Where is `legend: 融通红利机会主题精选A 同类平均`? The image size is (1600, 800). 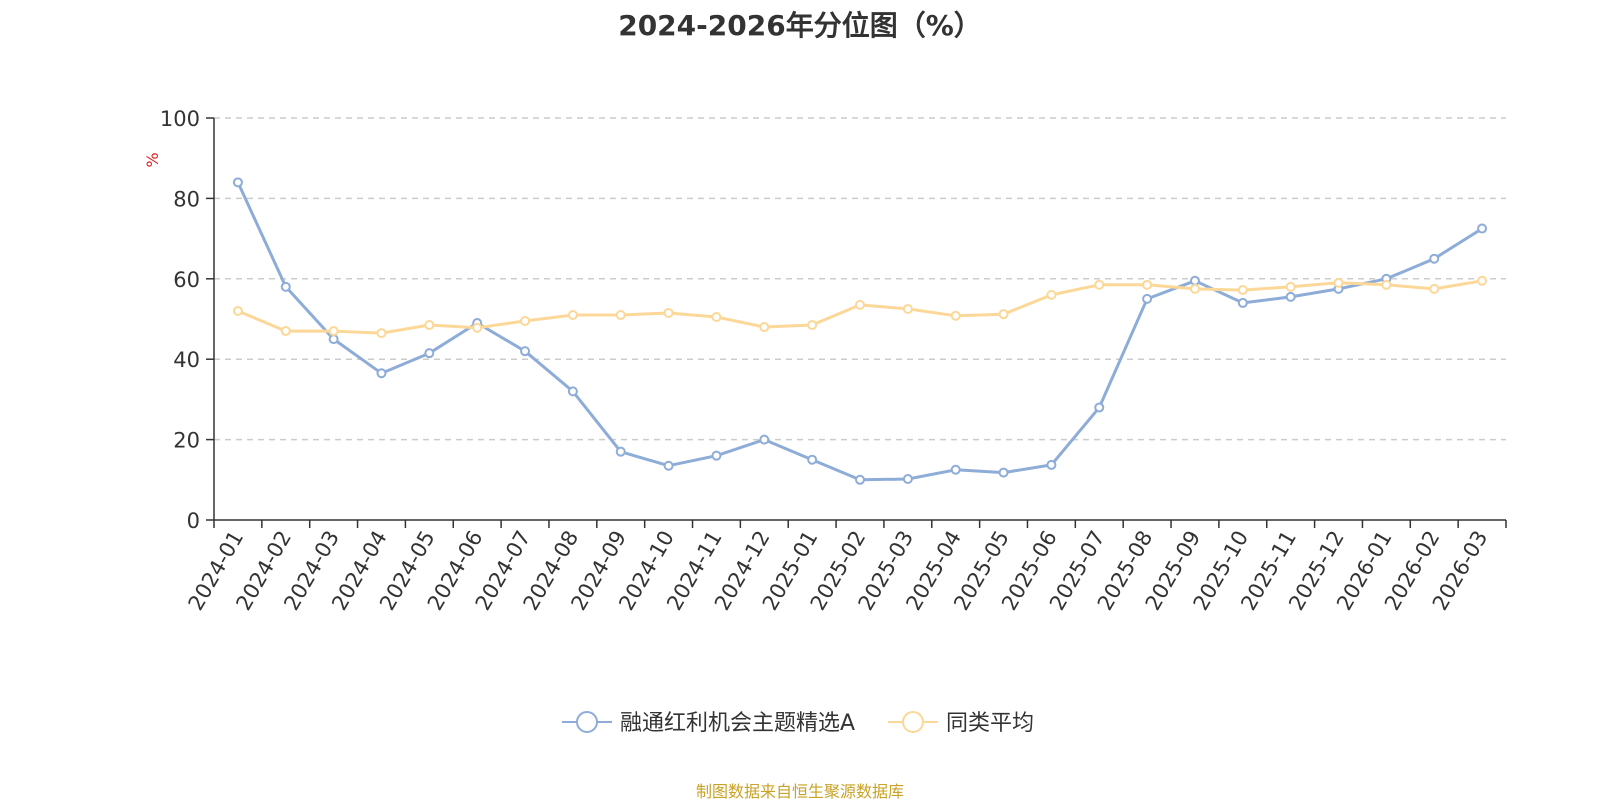 legend: 融通红利机会主题精选A 同类平均 is located at coordinates (798, 723).